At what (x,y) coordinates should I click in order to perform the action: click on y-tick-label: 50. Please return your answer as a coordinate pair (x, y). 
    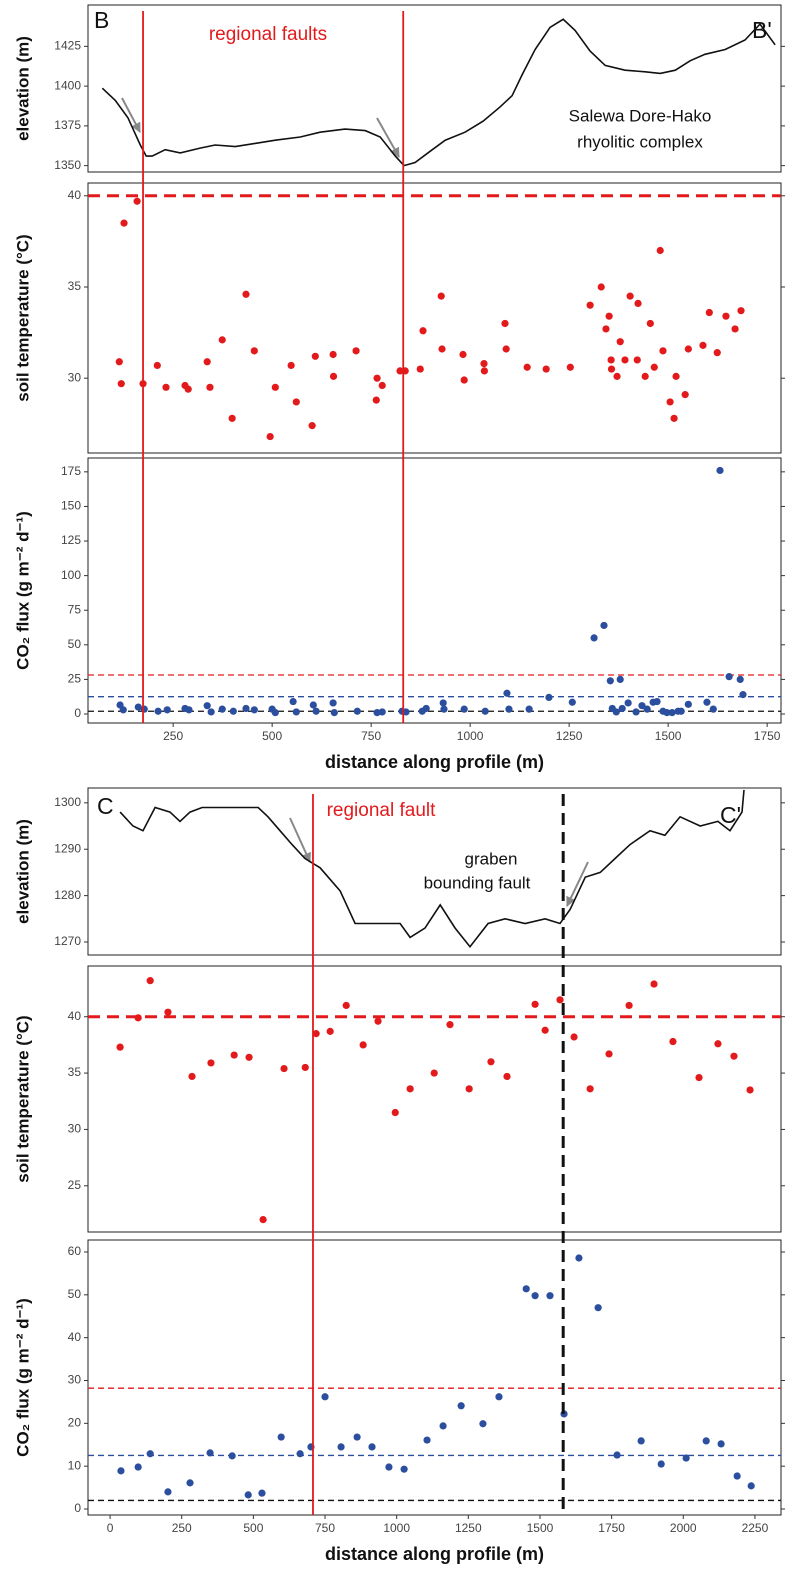
    Looking at the image, I should click on (75, 644).